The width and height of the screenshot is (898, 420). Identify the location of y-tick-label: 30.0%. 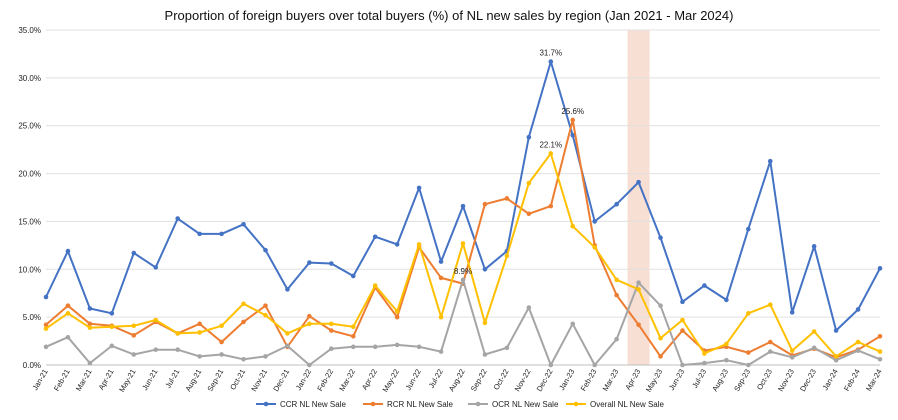
(29, 78).